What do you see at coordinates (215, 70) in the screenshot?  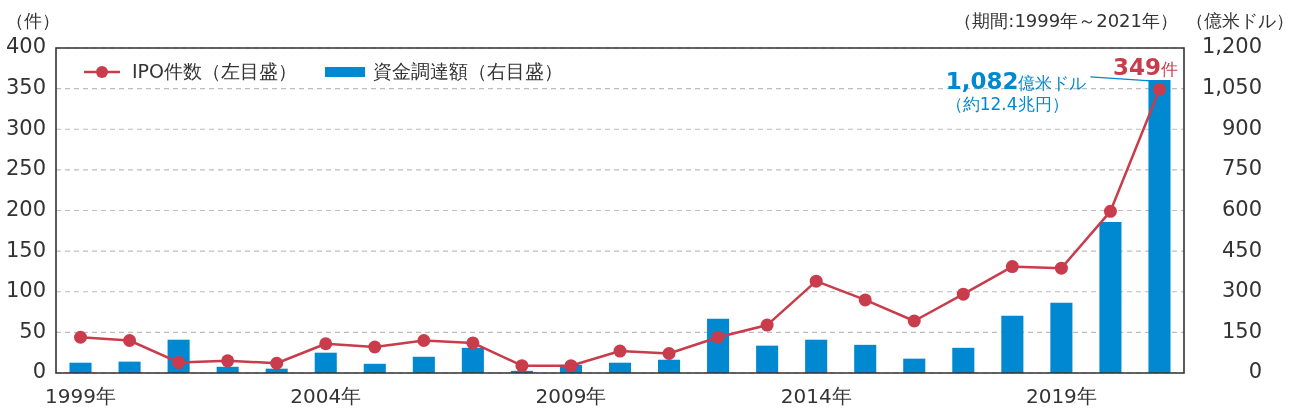 I see `legend-label: IPO件数（左目盛）` at bounding box center [215, 70].